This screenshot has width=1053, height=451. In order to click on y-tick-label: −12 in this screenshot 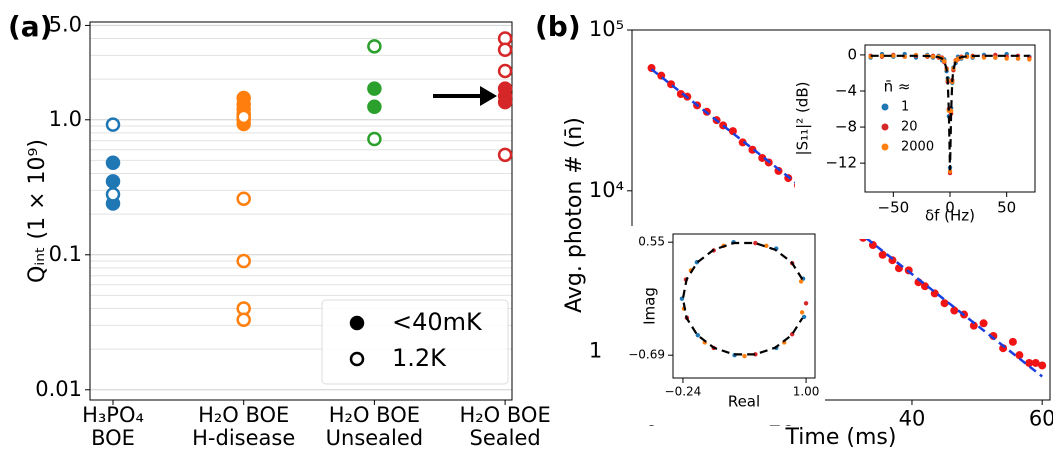, I will do `click(841, 163)`.